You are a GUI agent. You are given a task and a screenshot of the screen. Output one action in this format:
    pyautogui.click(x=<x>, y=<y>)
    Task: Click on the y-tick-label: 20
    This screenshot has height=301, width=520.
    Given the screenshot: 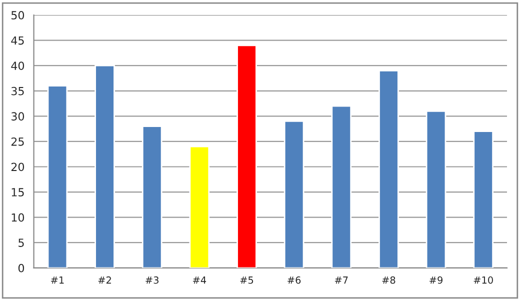 What is the action you would take?
    pyautogui.click(x=17, y=167)
    